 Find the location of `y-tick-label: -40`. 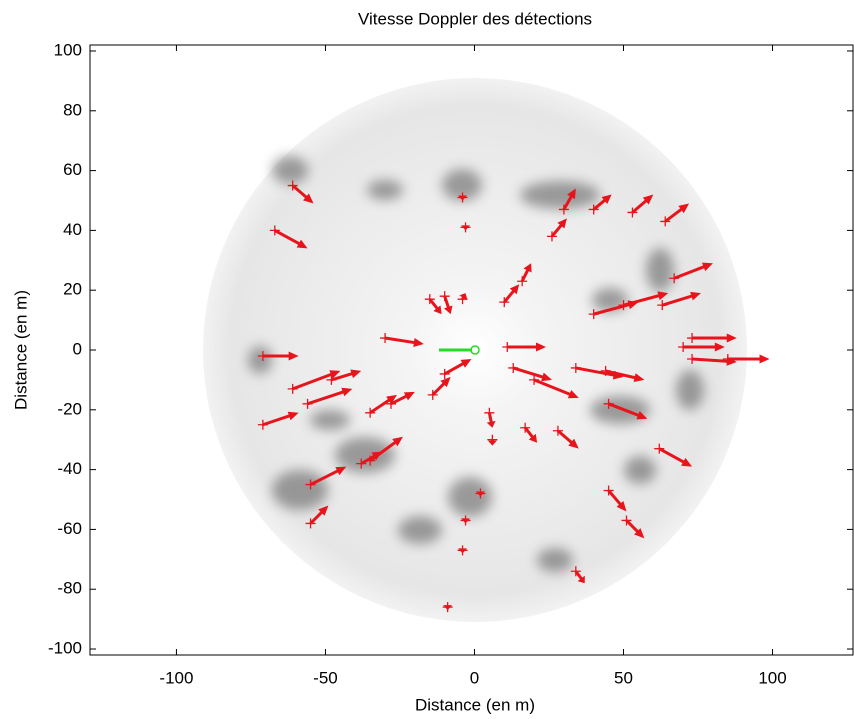

y-tick-label: -40 is located at coordinates (69, 468).